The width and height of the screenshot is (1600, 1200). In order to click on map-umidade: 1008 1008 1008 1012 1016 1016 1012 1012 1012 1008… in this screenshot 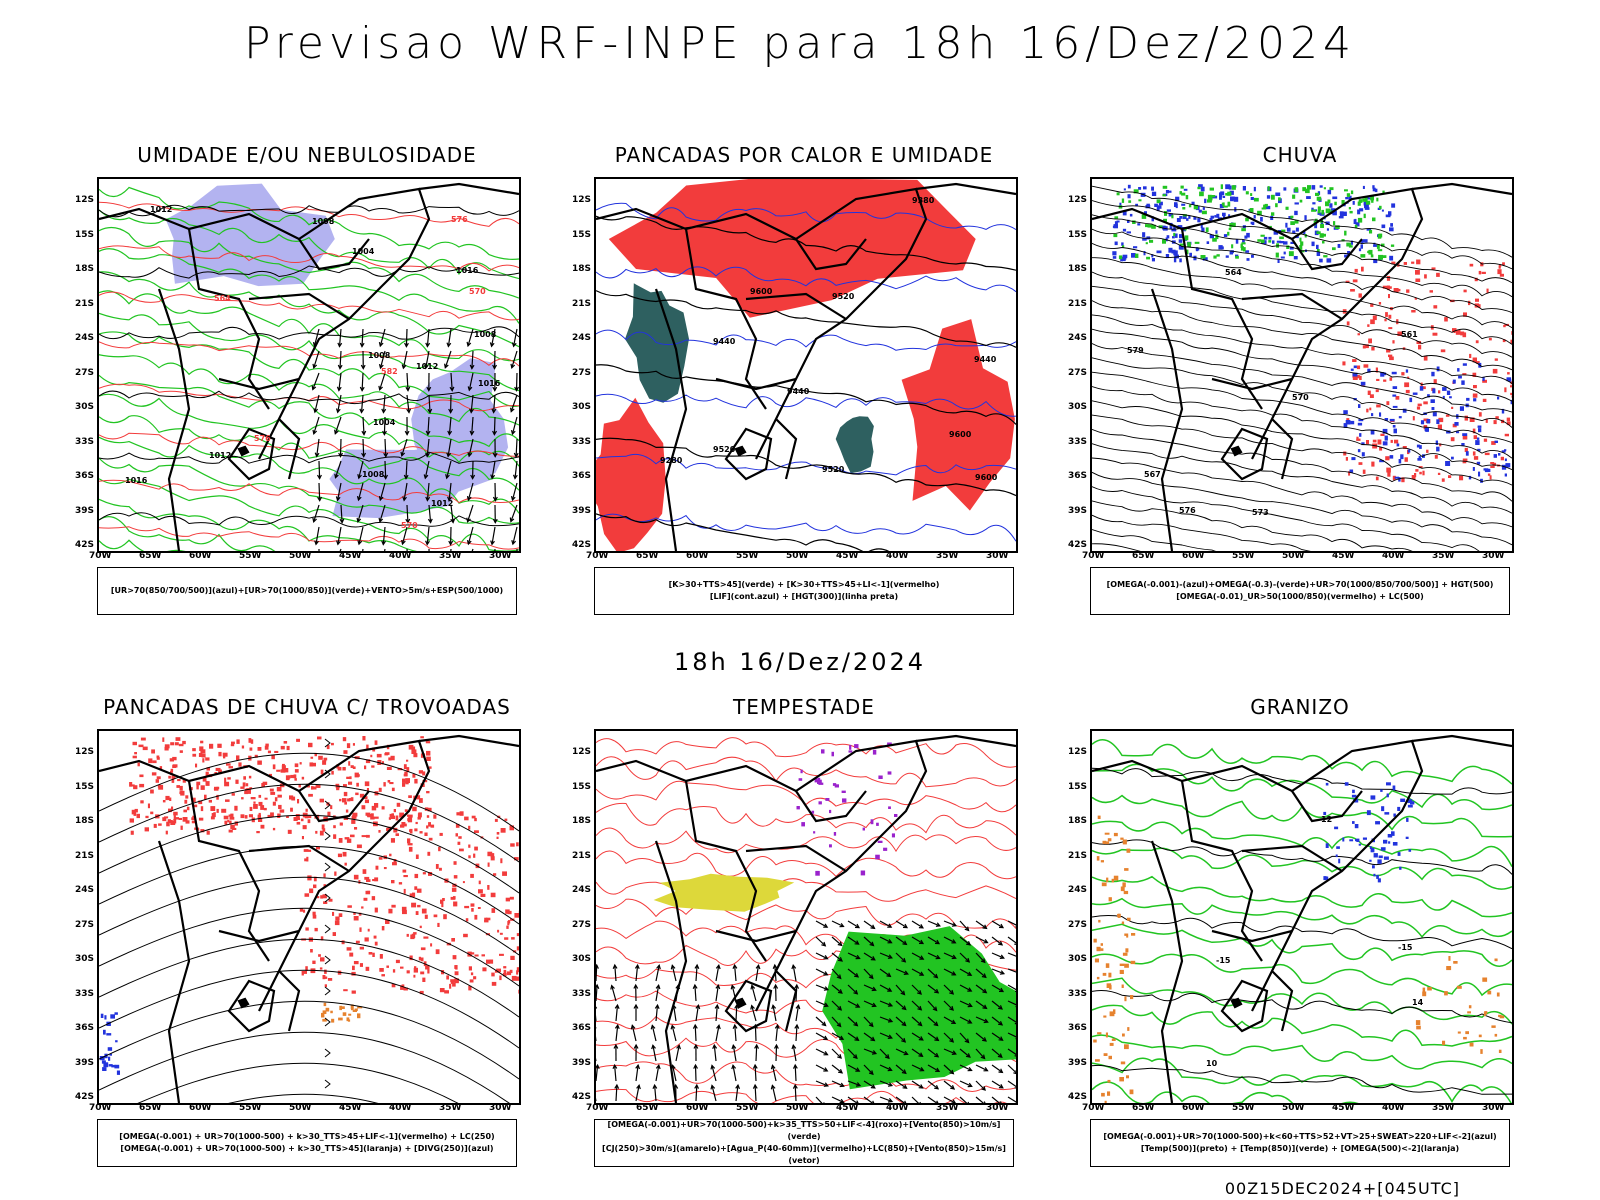, I will do `click(309, 365)`.